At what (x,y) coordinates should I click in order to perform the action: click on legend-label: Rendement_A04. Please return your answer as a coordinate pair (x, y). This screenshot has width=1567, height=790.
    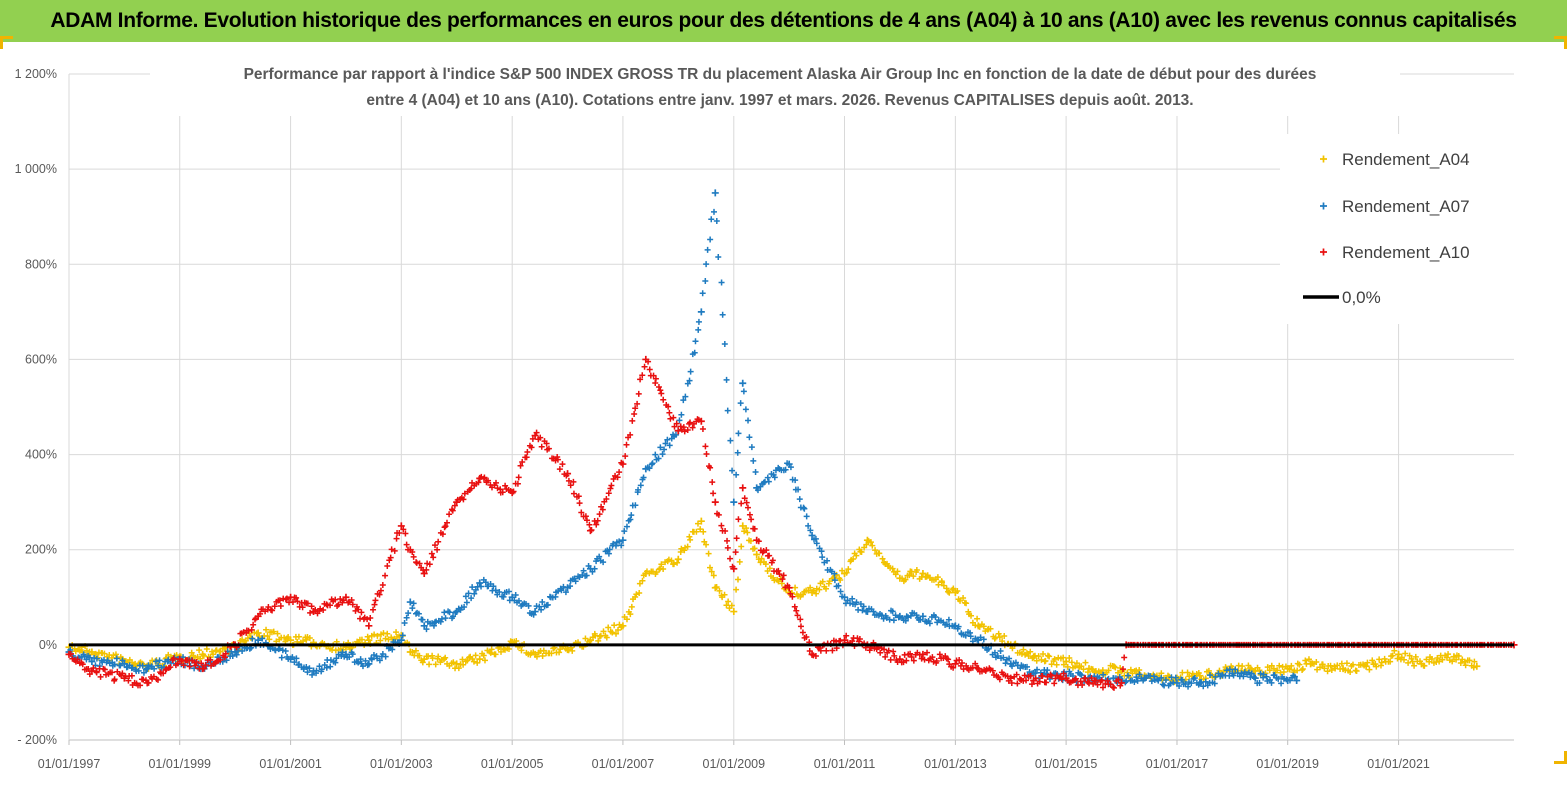
    Looking at the image, I should click on (1406, 159).